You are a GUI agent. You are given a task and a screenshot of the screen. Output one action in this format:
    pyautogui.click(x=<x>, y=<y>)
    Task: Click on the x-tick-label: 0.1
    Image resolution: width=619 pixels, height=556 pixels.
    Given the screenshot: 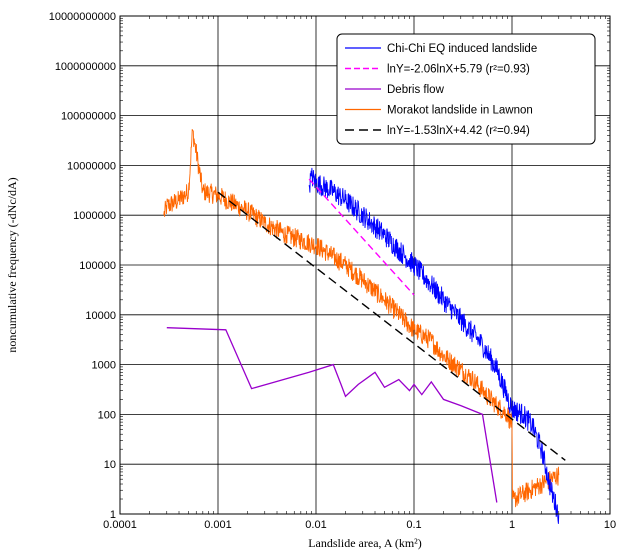 What is the action you would take?
    pyautogui.click(x=413, y=525)
    